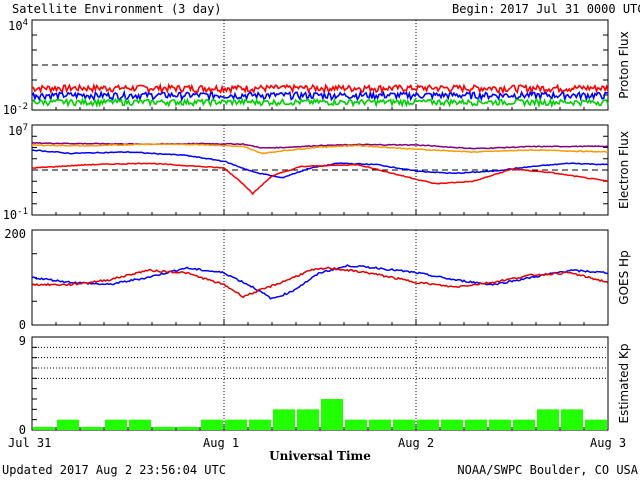 This screenshot has height=480, width=640. Describe the element at coordinates (570, 9) in the screenshot. I see `begin-value: 2017 Jul 31 0000 UTC` at that location.